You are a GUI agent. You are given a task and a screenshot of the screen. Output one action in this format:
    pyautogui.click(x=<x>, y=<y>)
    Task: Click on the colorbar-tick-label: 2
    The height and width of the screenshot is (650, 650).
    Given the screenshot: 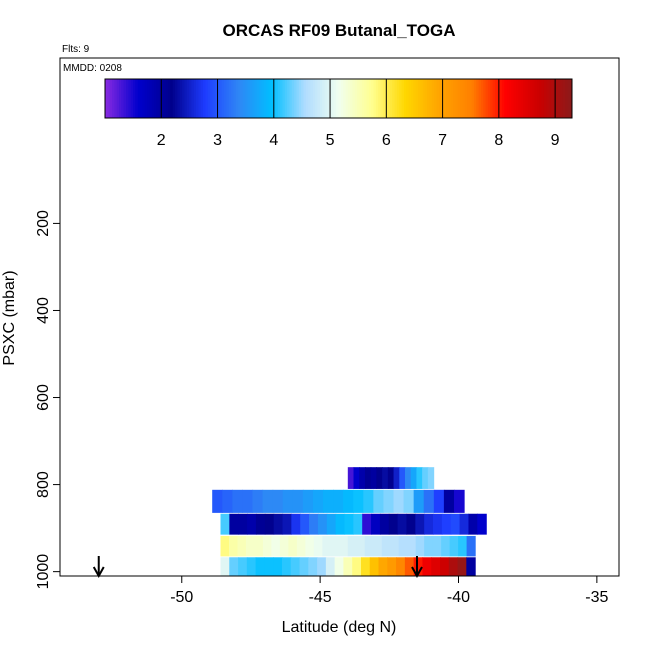 What is the action you would take?
    pyautogui.click(x=161, y=140)
    